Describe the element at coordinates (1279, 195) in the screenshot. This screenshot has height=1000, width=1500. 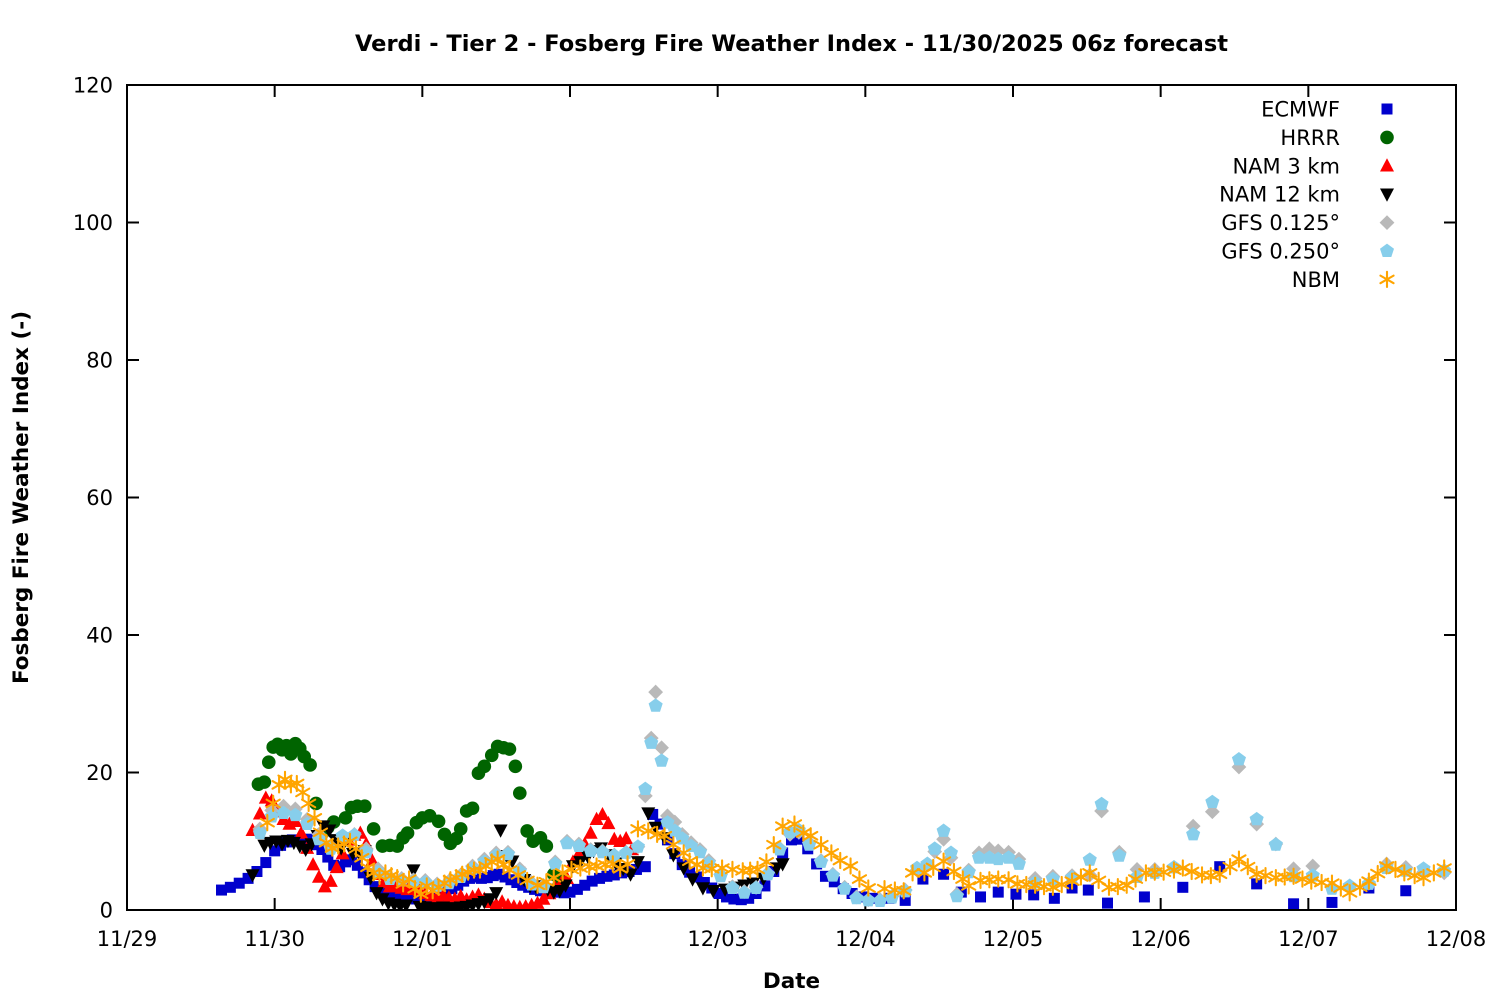
I see `legend-label: NAM 12 km` at that location.